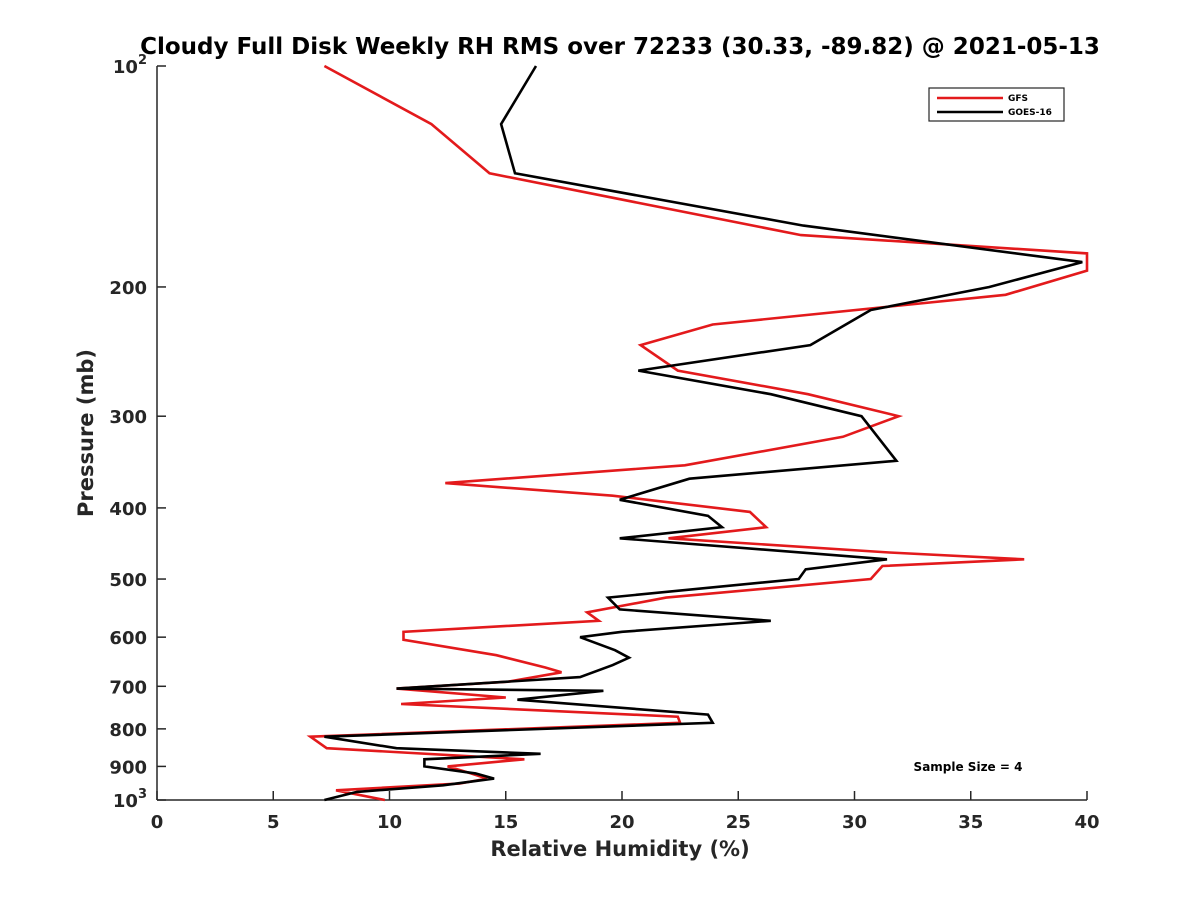 The image size is (1200, 900). What do you see at coordinates (854, 822) in the screenshot?
I see `x-tick-label: 30` at bounding box center [854, 822].